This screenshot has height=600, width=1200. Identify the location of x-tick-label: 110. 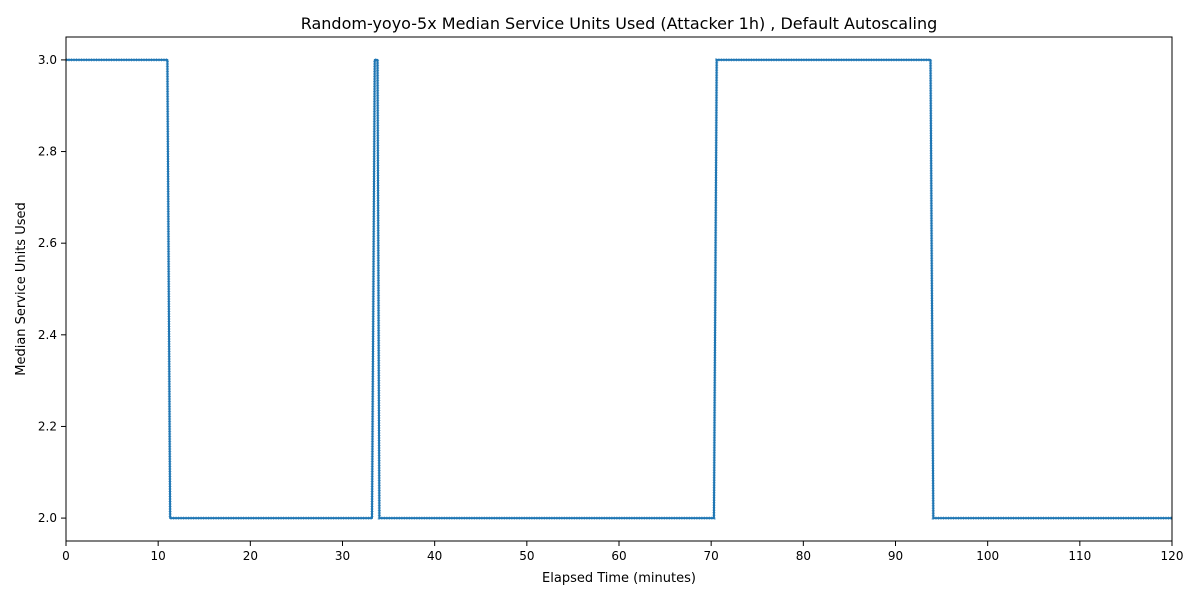
(1079, 556).